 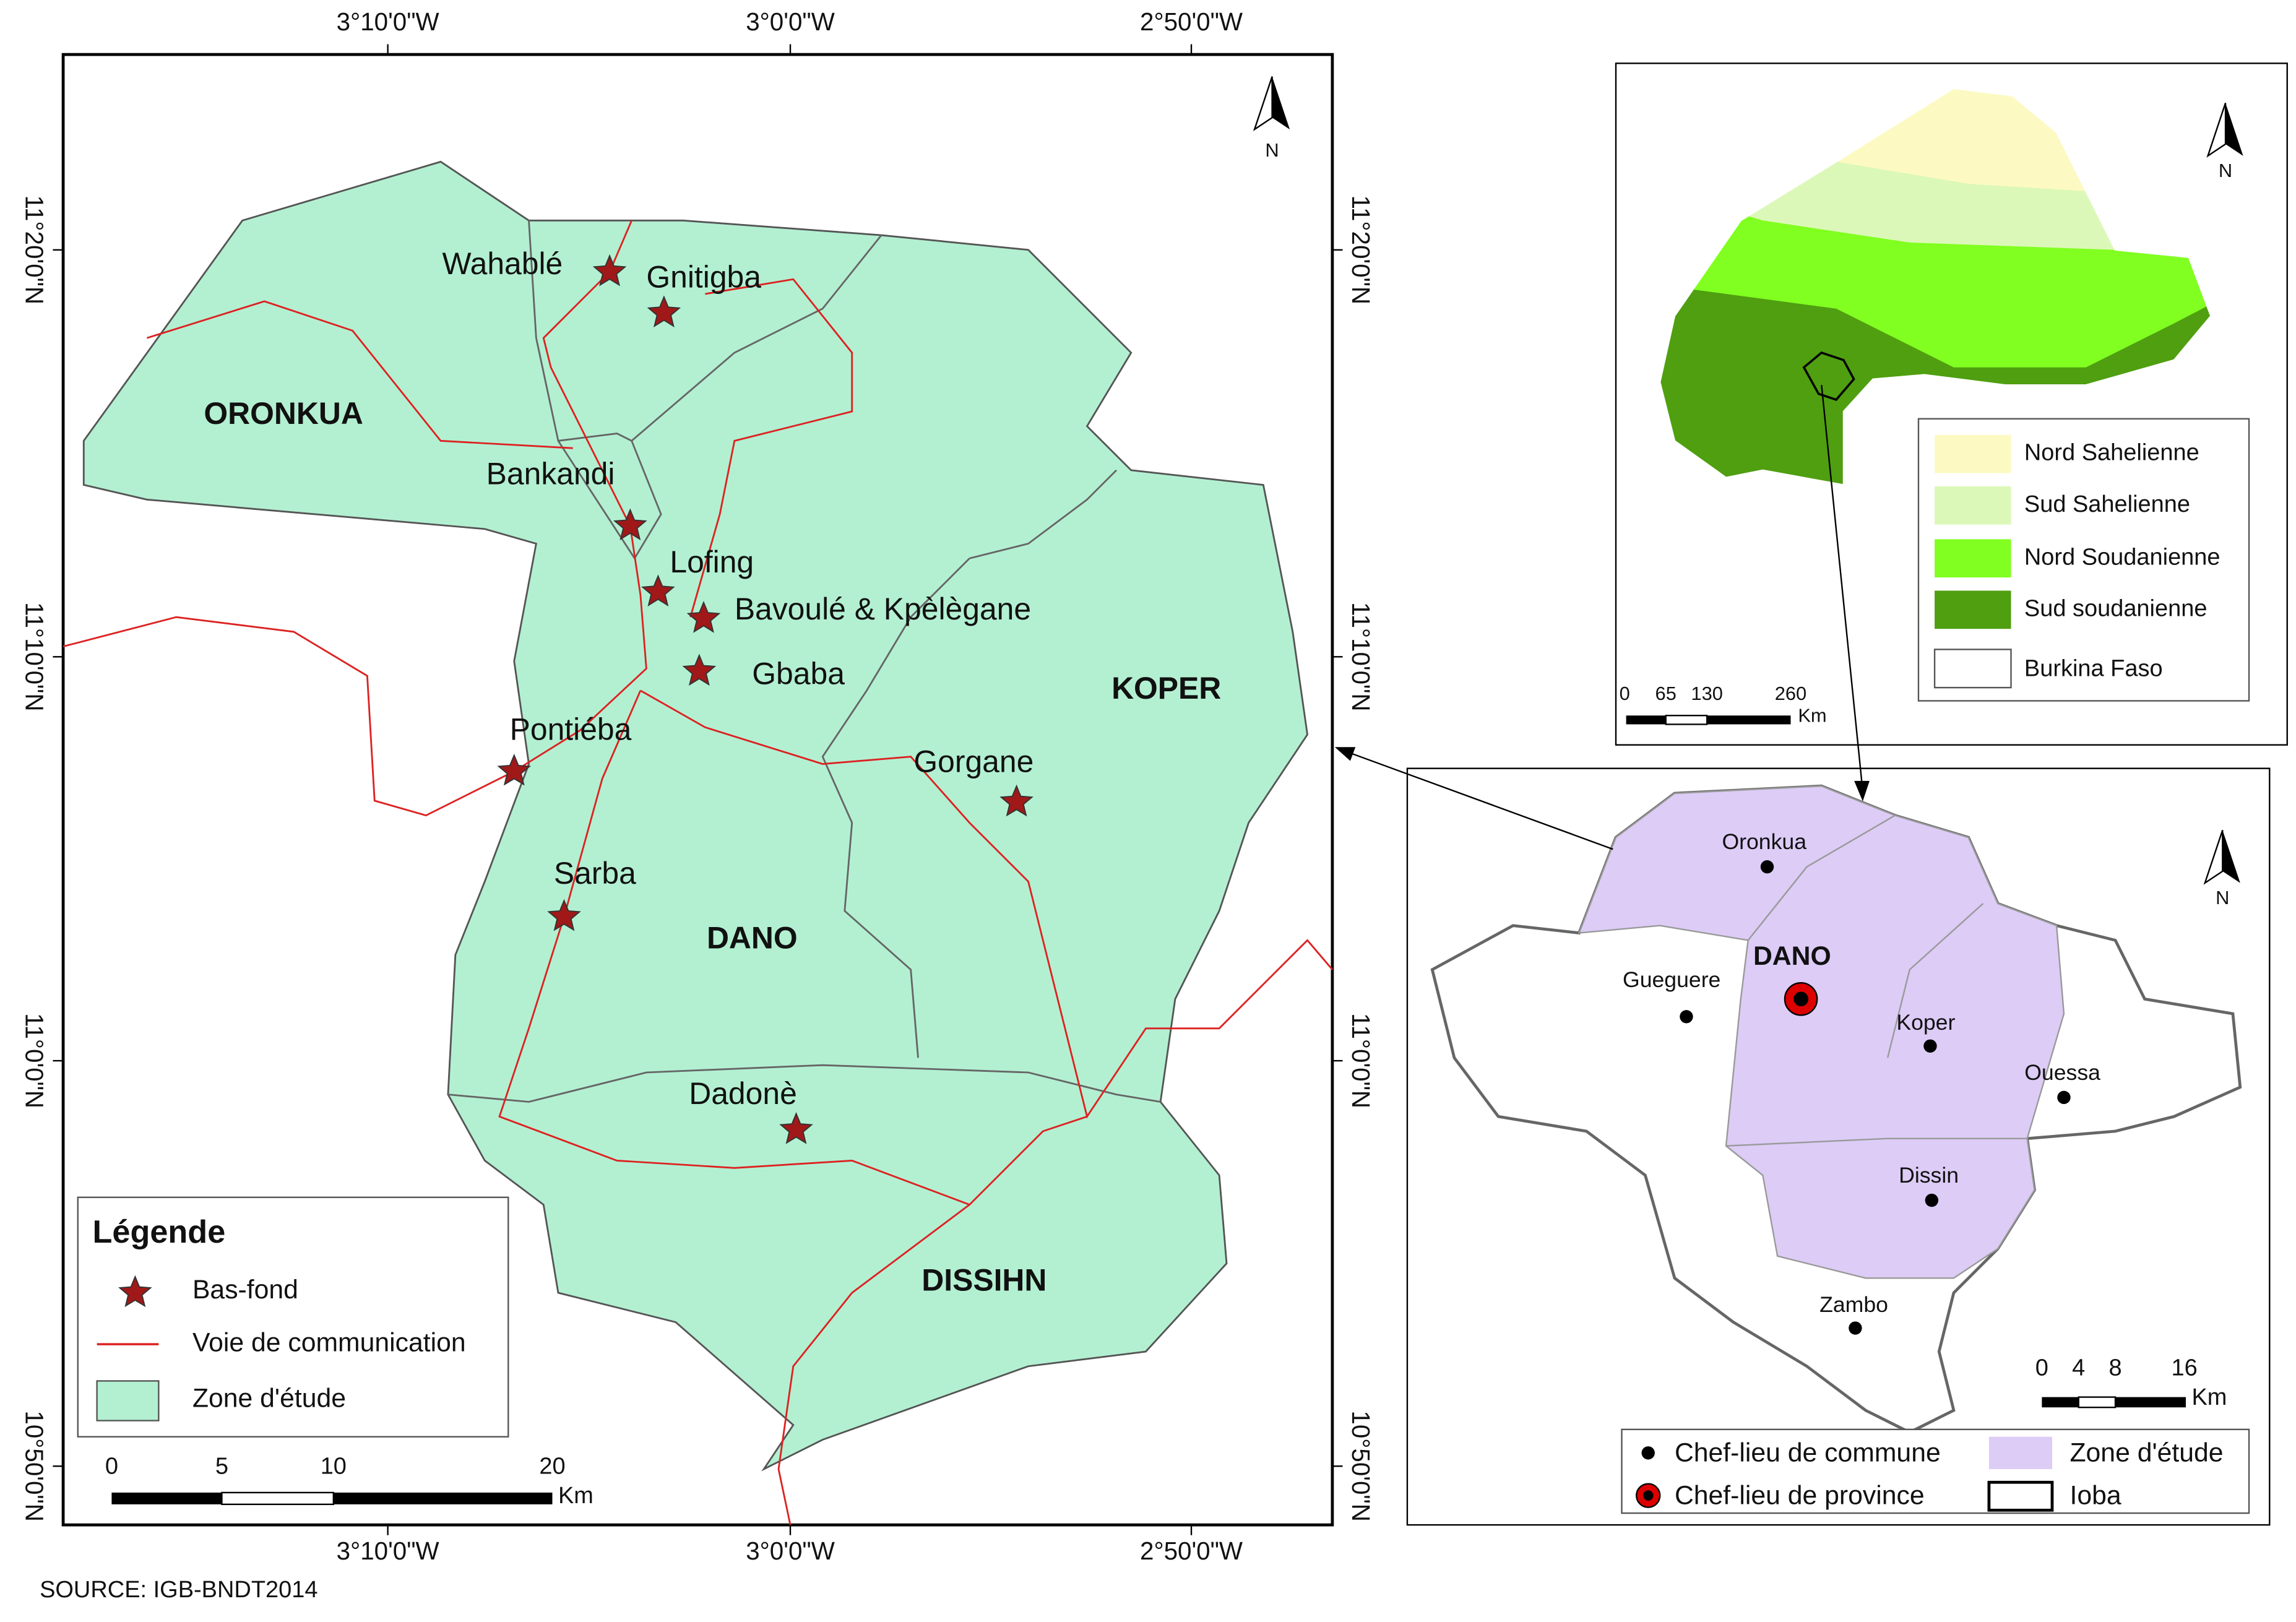 What do you see at coordinates (1706, 694) in the screenshot?
I see `scale-label: 130` at bounding box center [1706, 694].